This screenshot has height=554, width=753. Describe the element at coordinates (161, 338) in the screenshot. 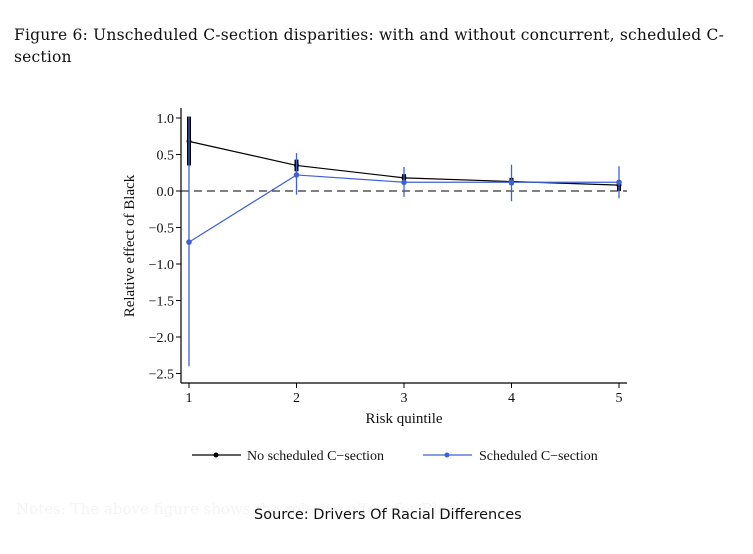

I see `y-tick-label: −2.0` at that location.